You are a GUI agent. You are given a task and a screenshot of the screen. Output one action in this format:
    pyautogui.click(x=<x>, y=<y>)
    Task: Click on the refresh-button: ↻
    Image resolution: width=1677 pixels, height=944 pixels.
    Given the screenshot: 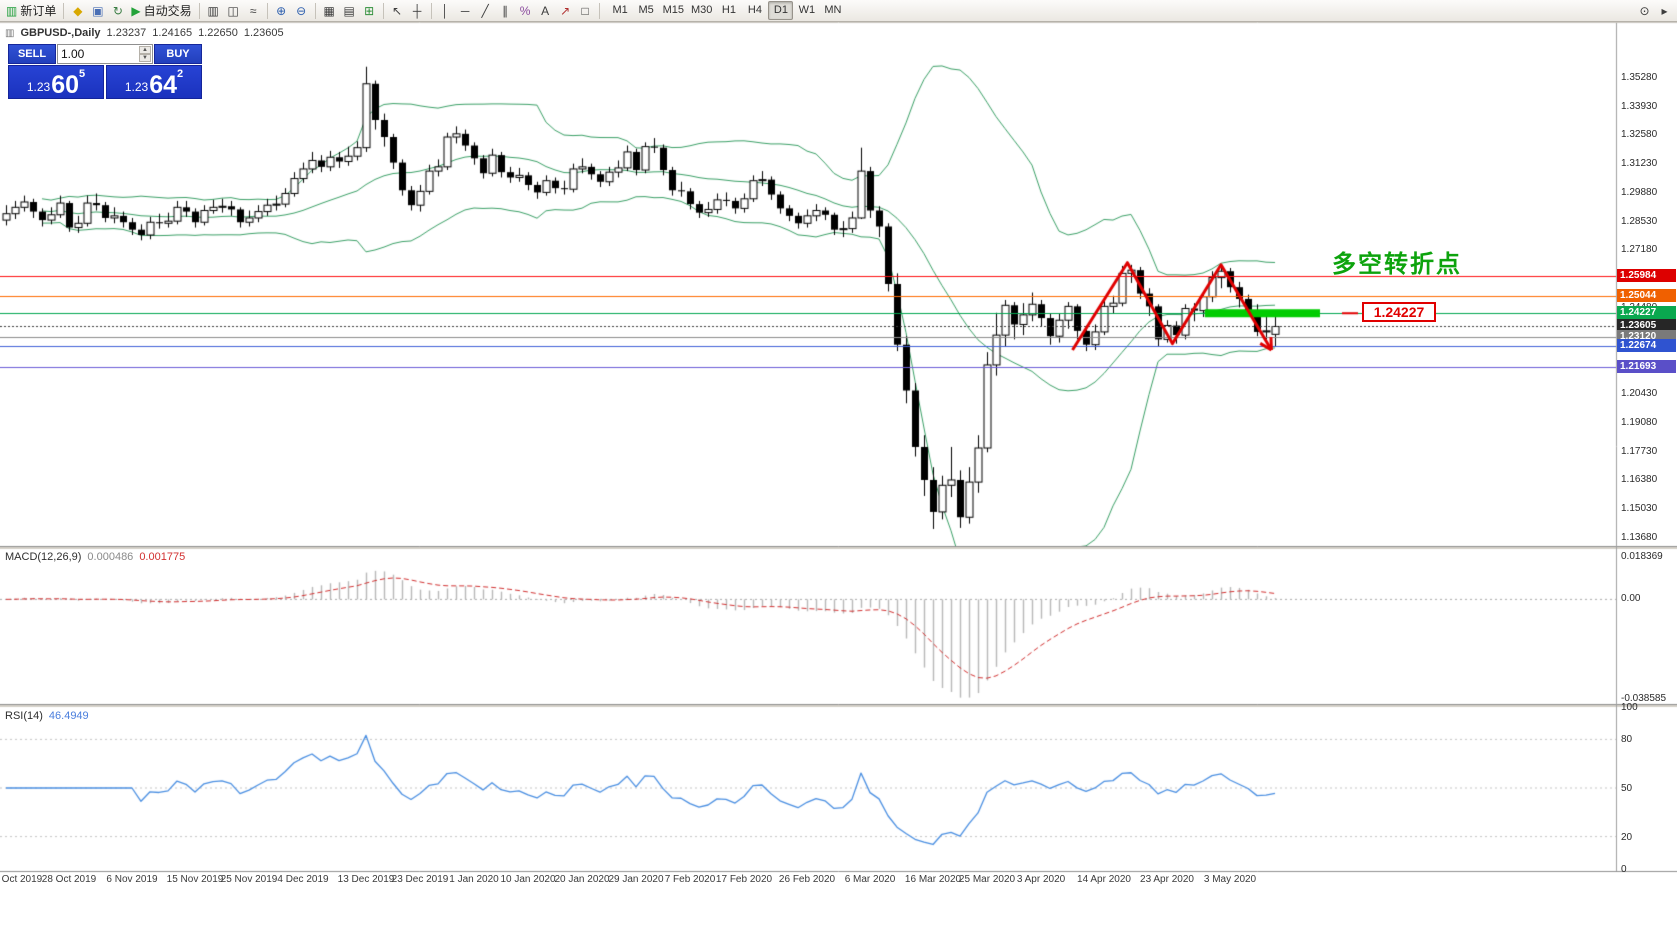 What is the action you would take?
    pyautogui.click(x=117, y=10)
    